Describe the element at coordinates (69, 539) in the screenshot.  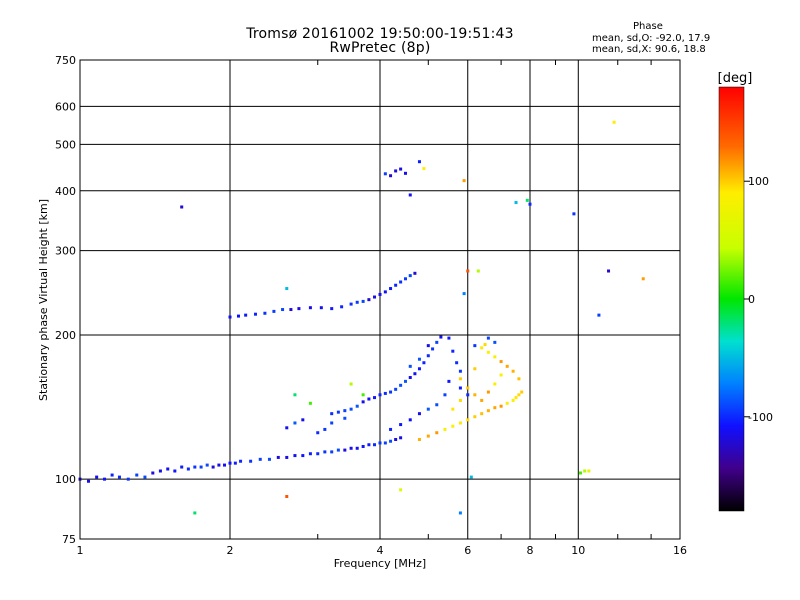
I see `y-tick-label: 75` at that location.